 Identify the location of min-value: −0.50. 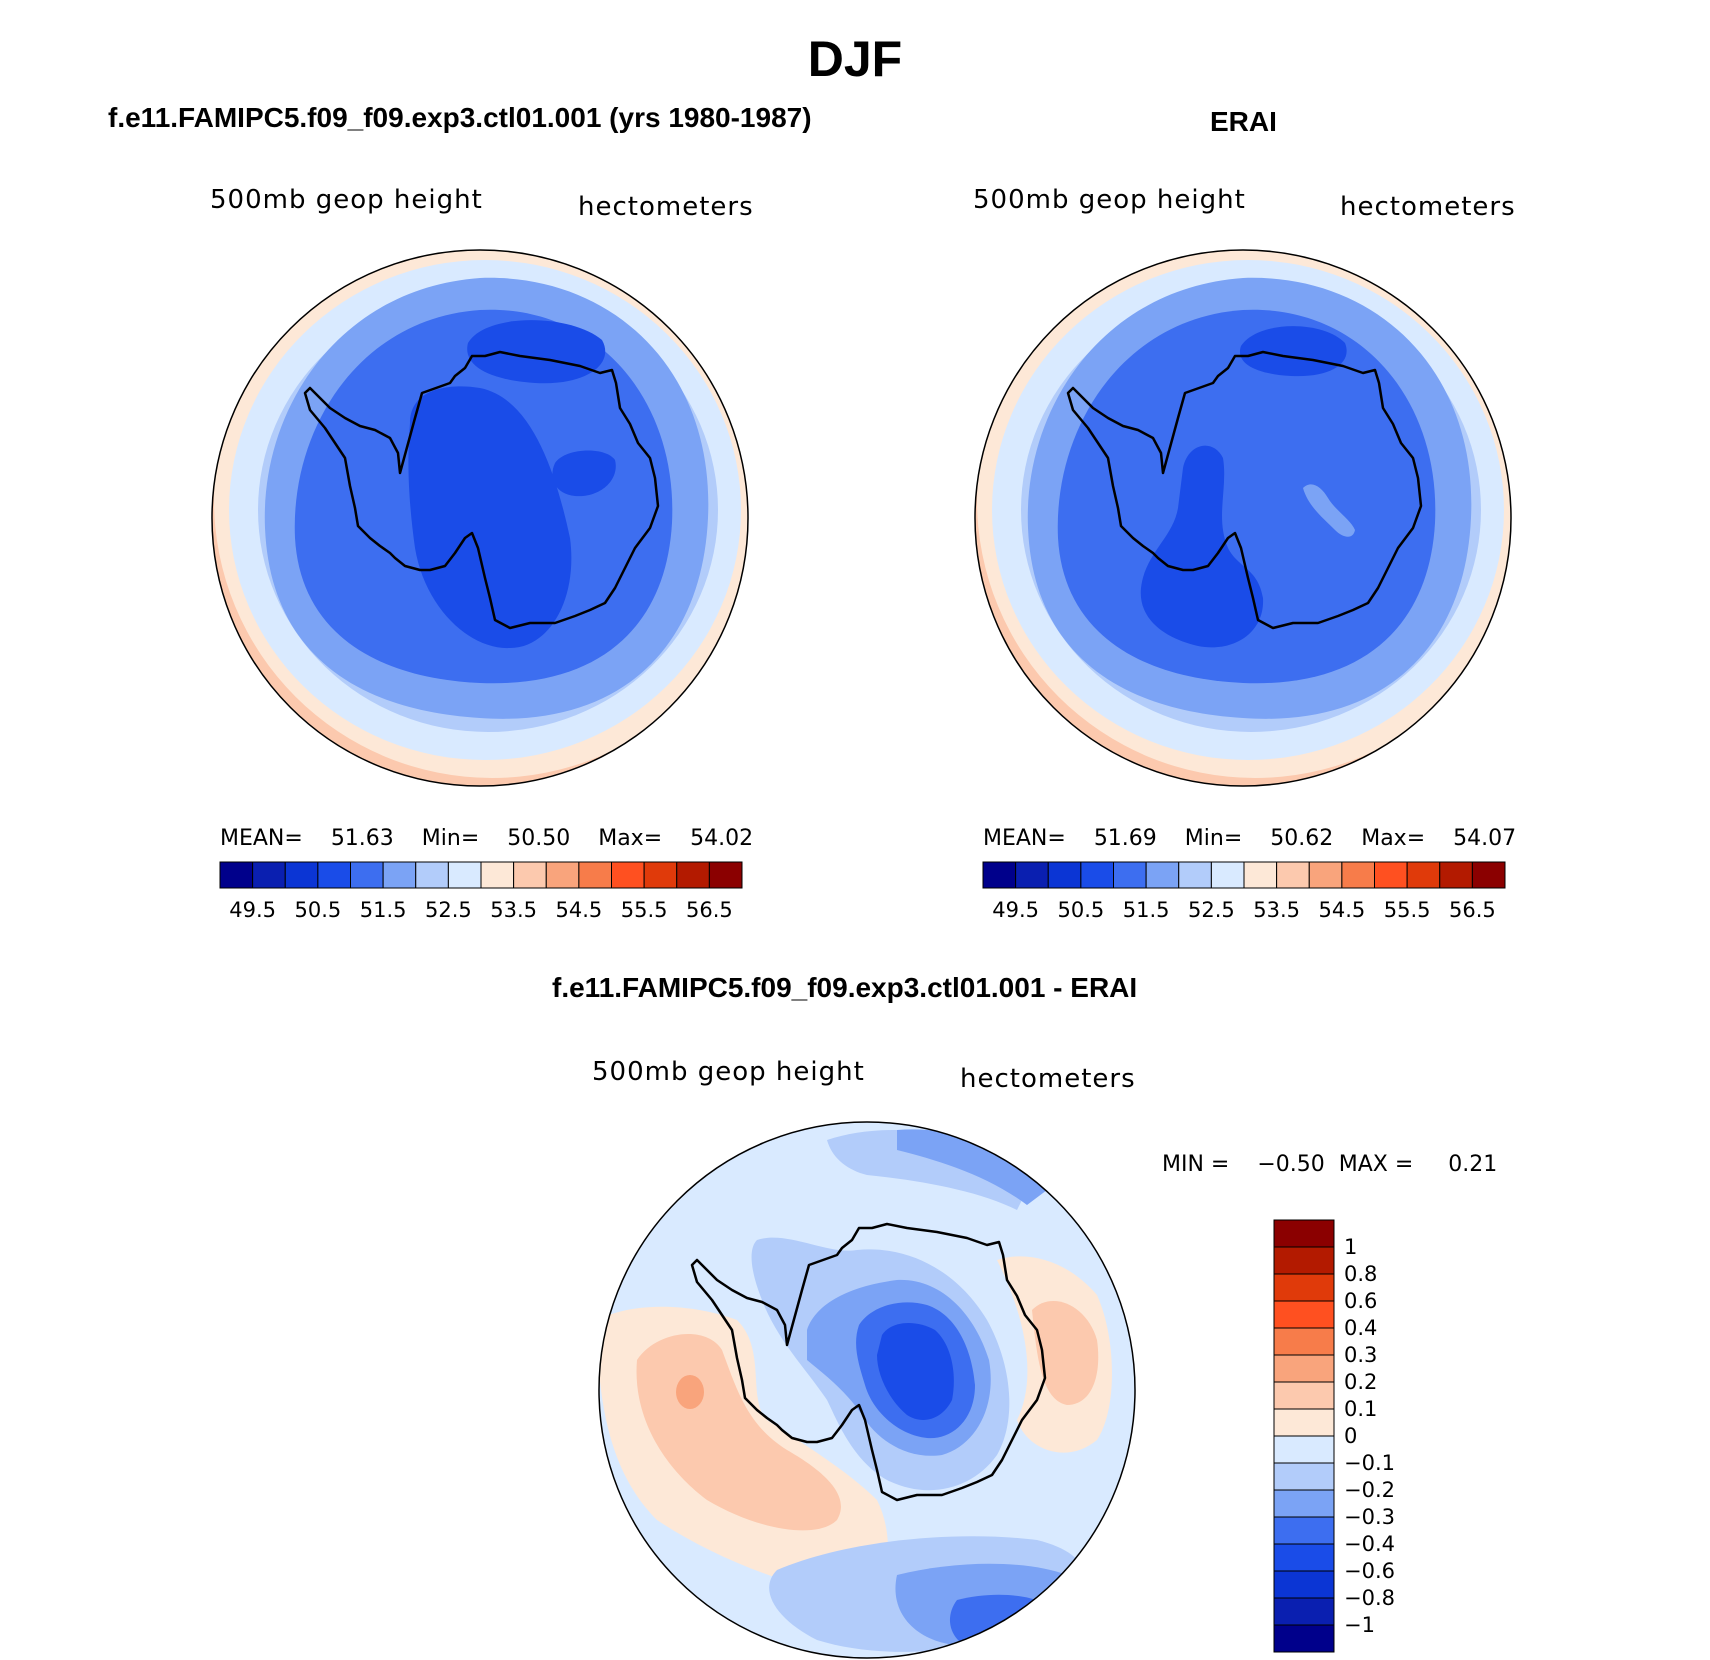
(1291, 1164).